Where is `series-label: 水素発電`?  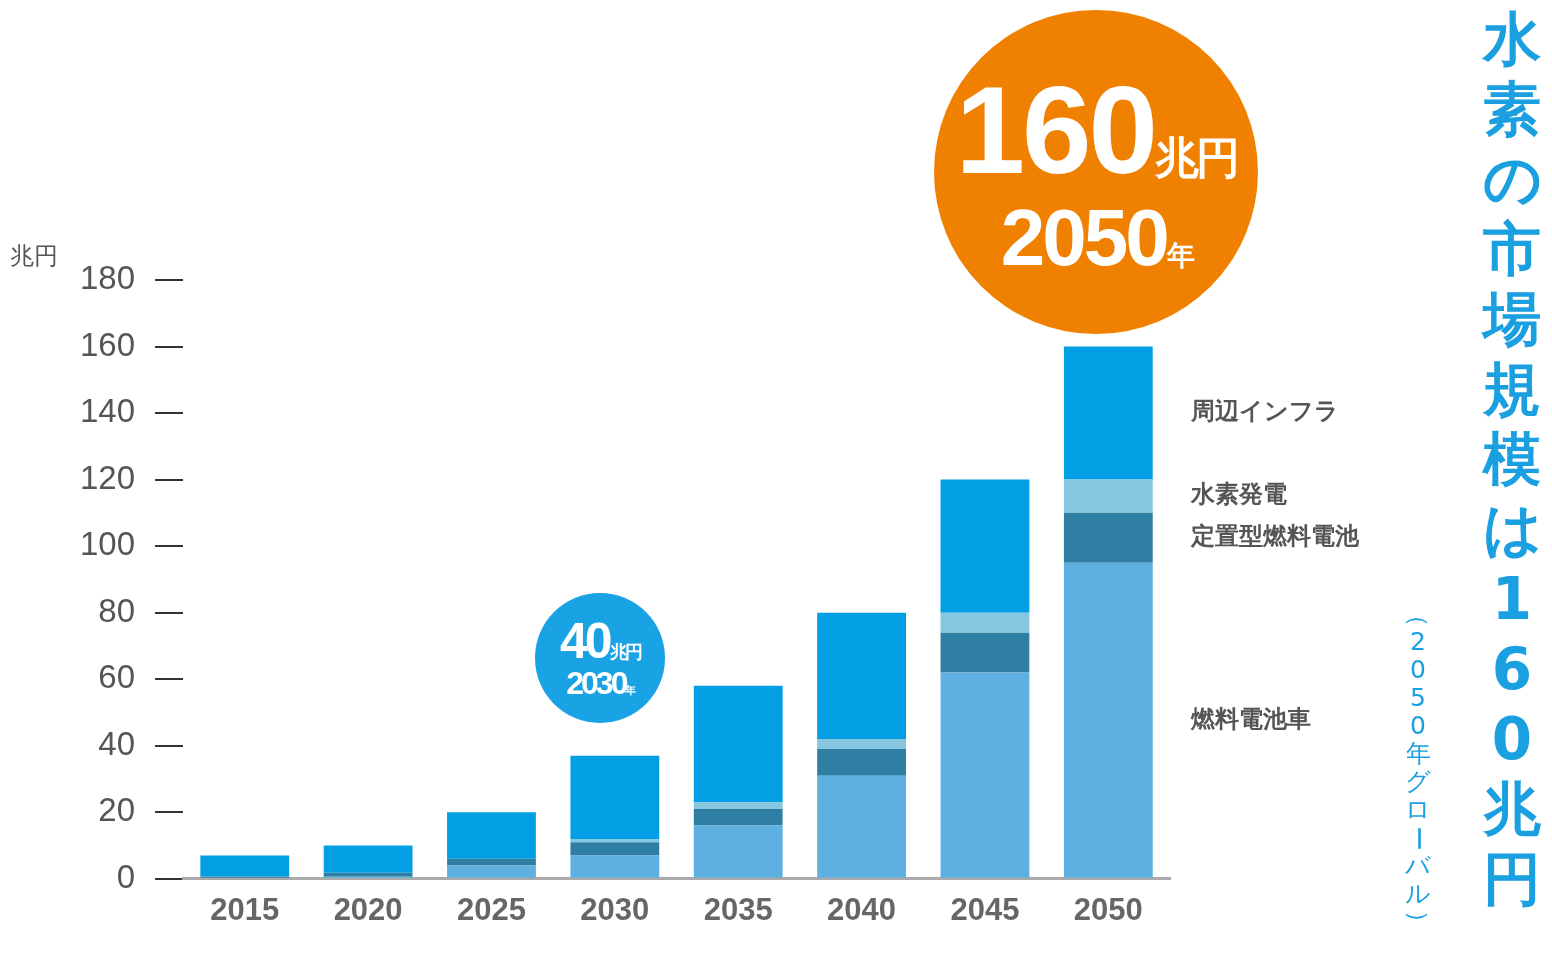
series-label: 水素発電 is located at coordinates (1238, 494).